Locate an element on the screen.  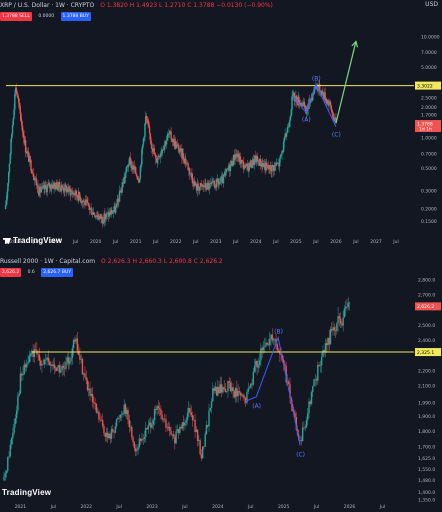
y-tick-label: 10.0000 is located at coordinates (430, 37).